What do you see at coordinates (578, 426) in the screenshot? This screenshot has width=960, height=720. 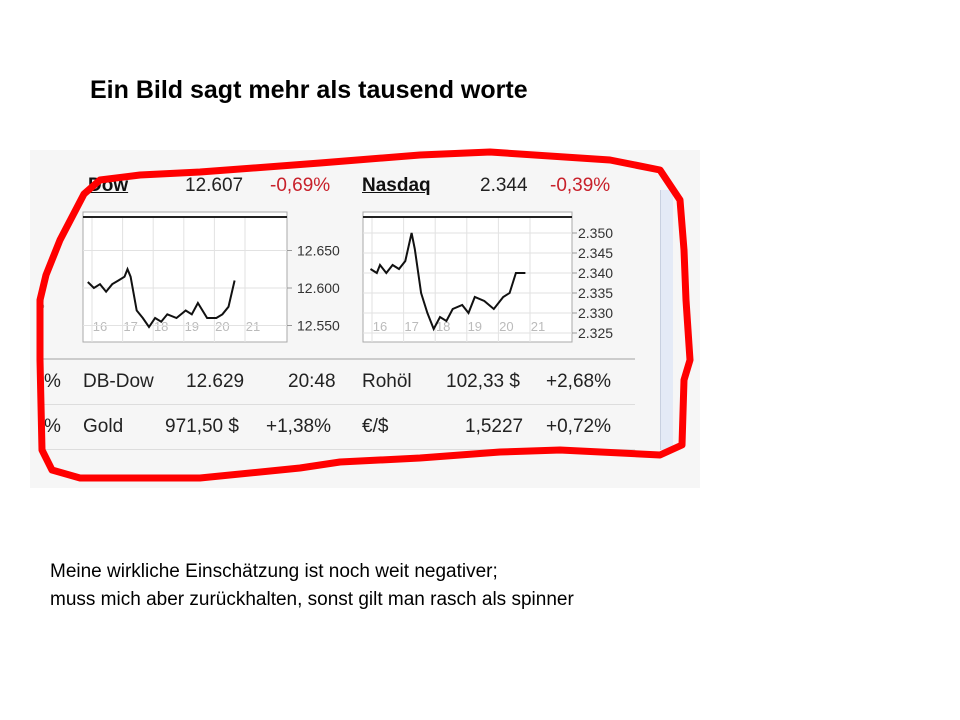 I see `row2-change2: +0,72%` at bounding box center [578, 426].